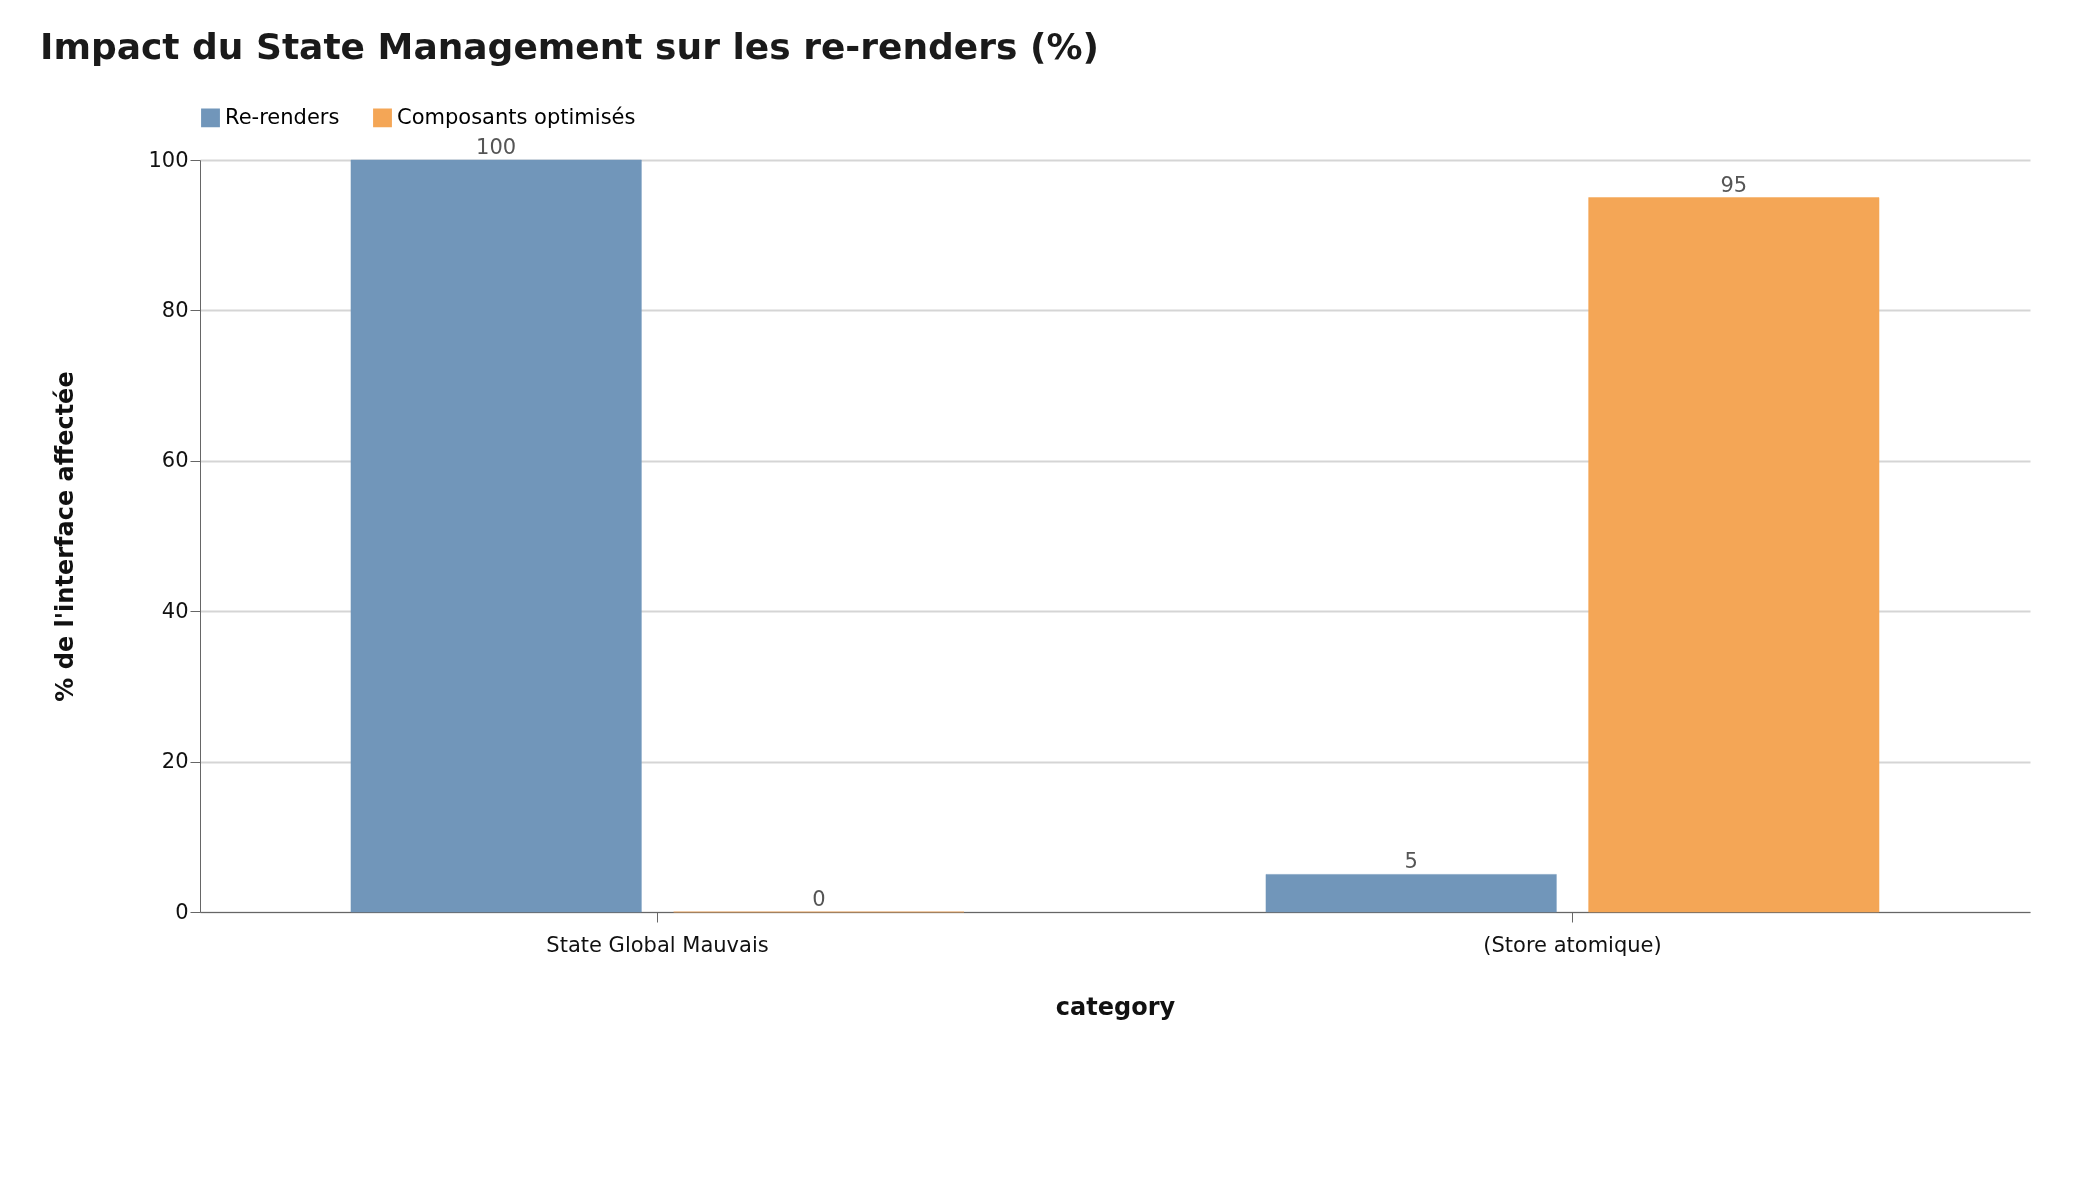  Describe the element at coordinates (175, 460) in the screenshot. I see `y-tick-label: 60` at that location.